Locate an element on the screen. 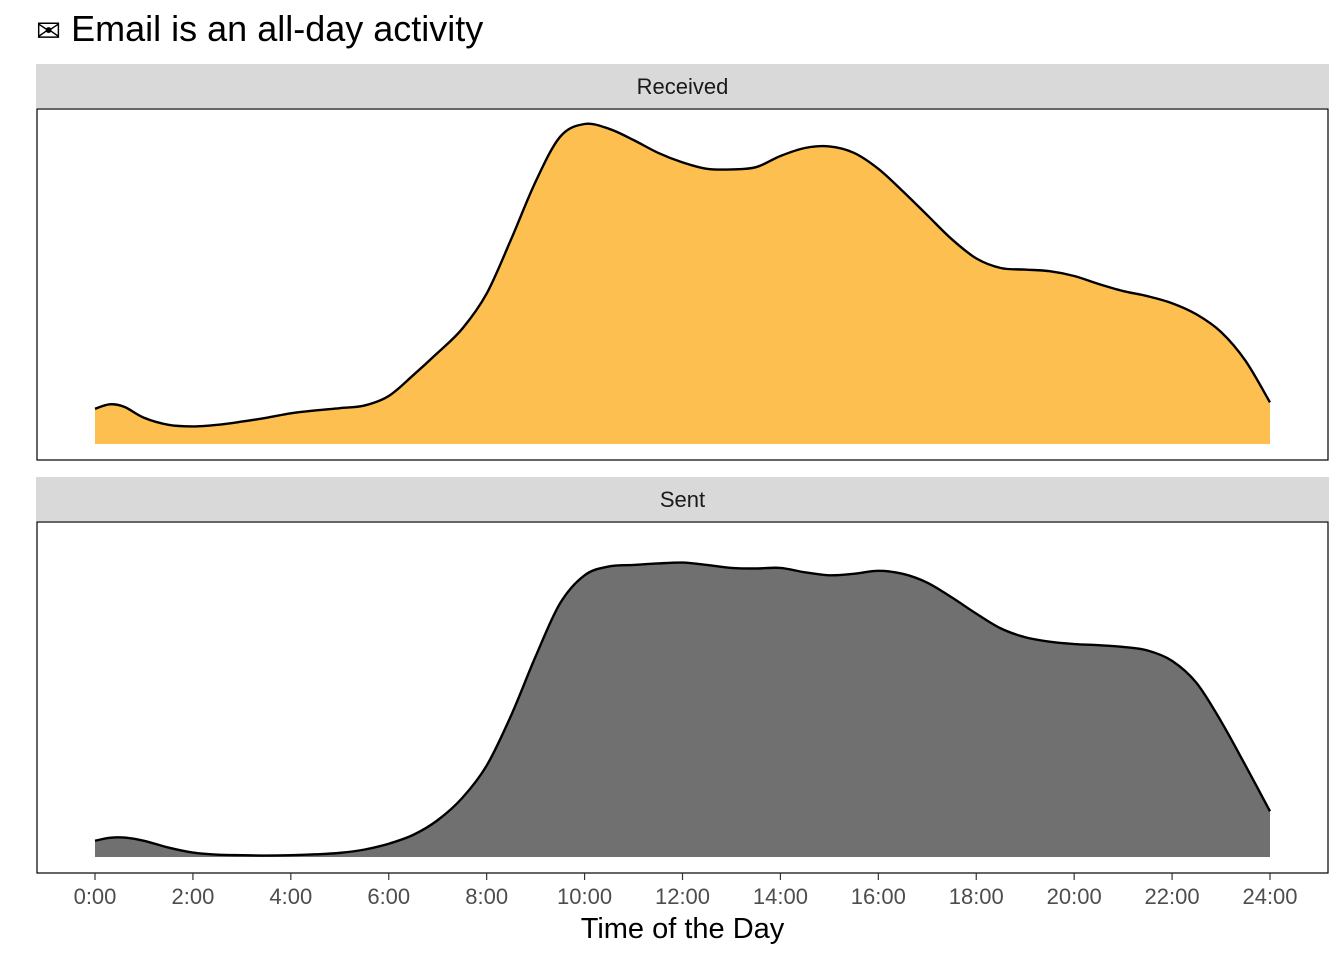 Image resolution: width=1344 pixels, height=960 pixels. x-tick-label: 22:00 is located at coordinates (1172, 896).